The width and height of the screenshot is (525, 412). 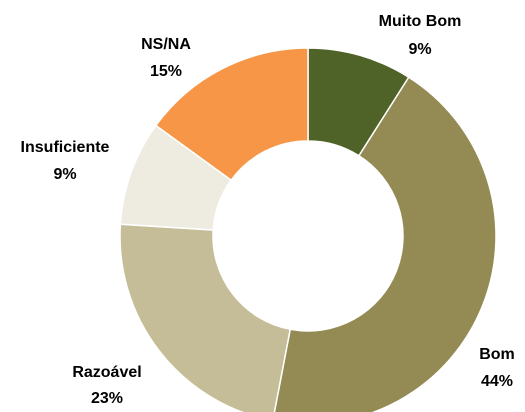 I want to click on slice-label: Bom, so click(x=497, y=354).